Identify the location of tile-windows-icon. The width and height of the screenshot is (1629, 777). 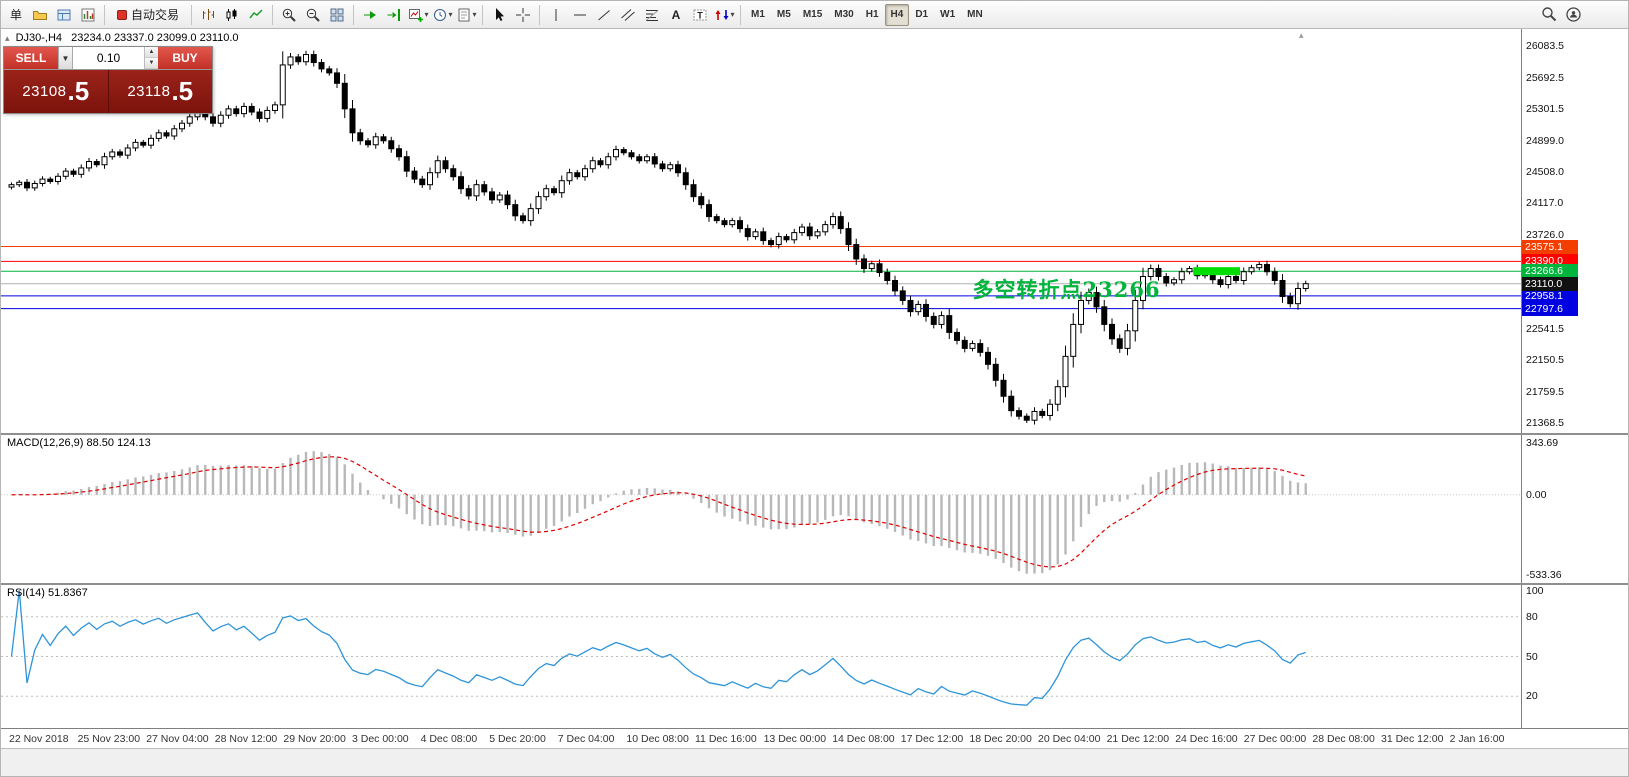
(337, 15).